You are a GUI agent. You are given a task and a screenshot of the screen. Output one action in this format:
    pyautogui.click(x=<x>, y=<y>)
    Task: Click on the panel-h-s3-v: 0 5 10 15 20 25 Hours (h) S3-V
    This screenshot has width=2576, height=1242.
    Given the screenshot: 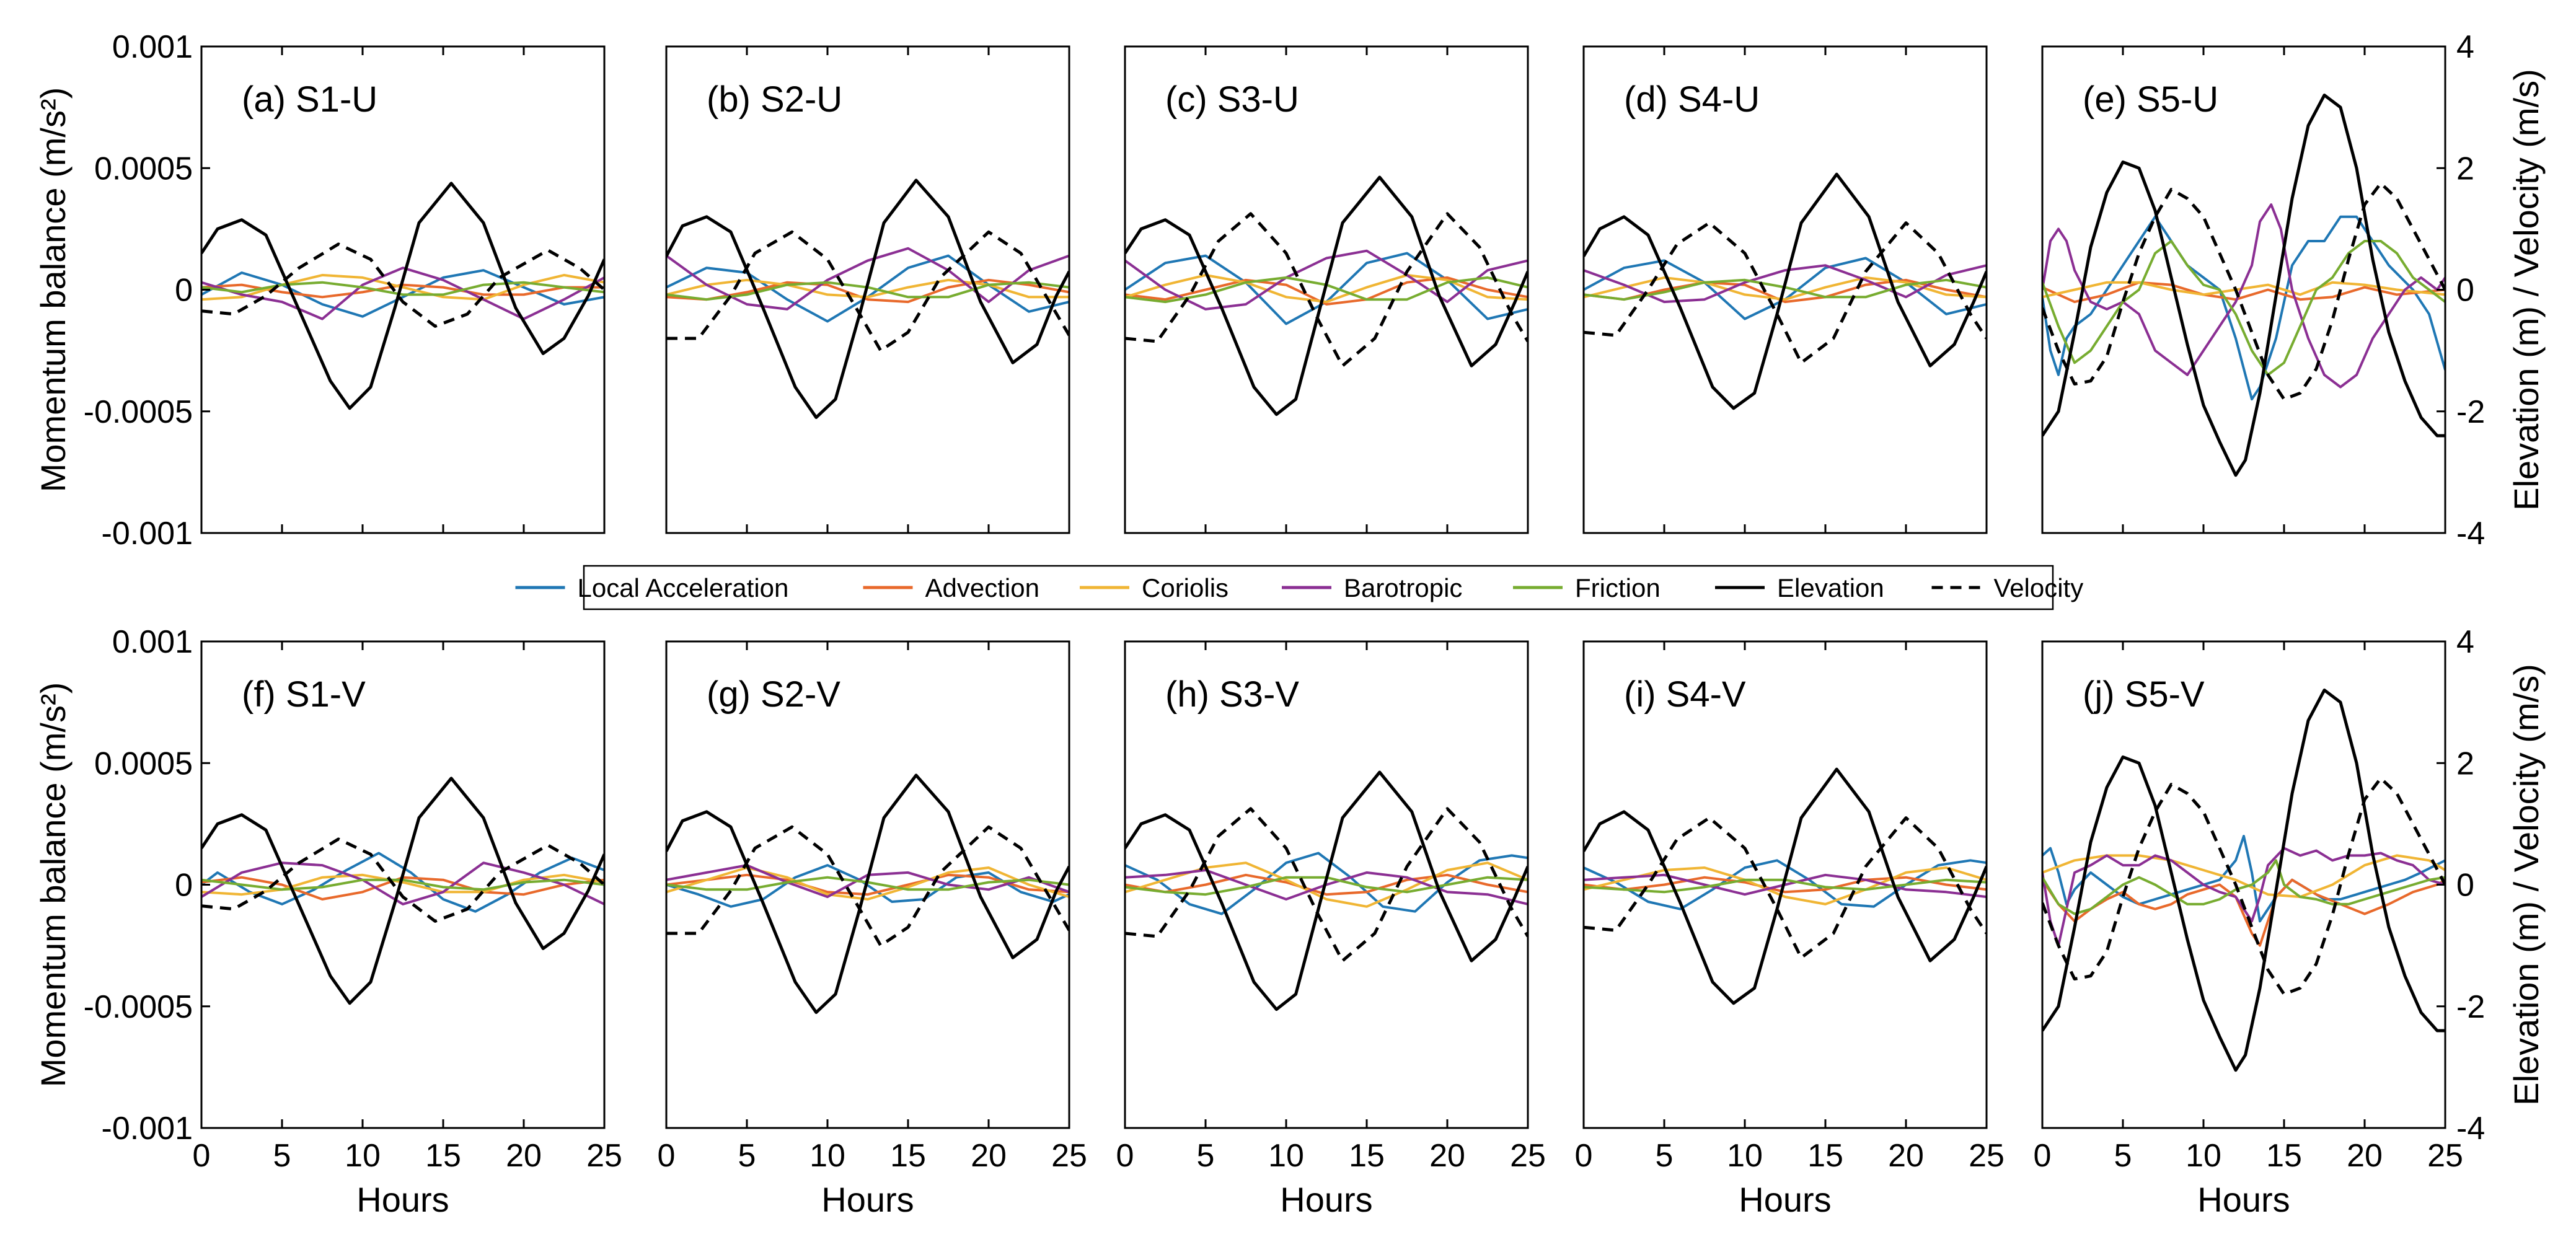 What is the action you would take?
    pyautogui.click(x=1331, y=929)
    